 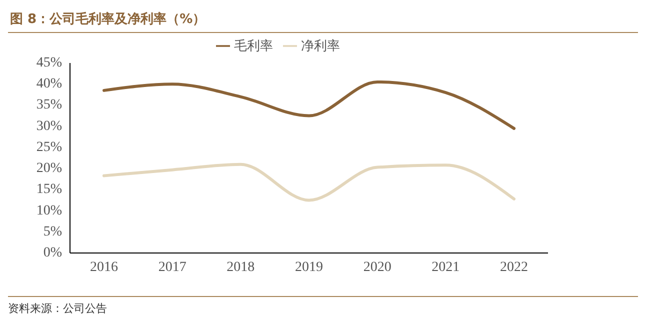 What do you see at coordinates (49, 190) in the screenshot?
I see `y-tick-label: 15%` at bounding box center [49, 190].